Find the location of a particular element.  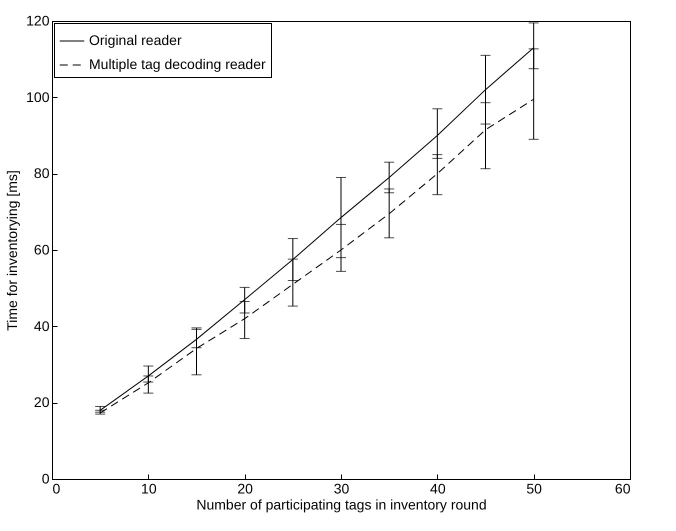

y-tick-label: 60 is located at coordinates (42, 250).